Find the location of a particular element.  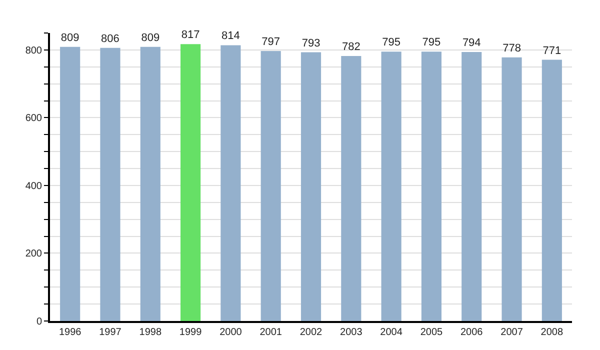

data-label: 814 is located at coordinates (231, 36).